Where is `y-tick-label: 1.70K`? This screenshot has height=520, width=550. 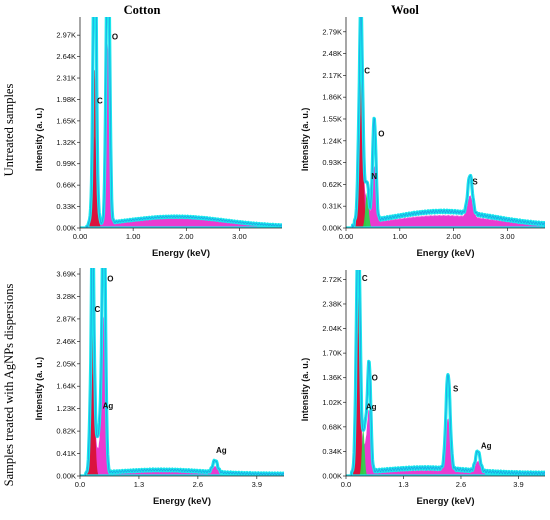
y-tick-label: 1.70K is located at coordinates (332, 353).